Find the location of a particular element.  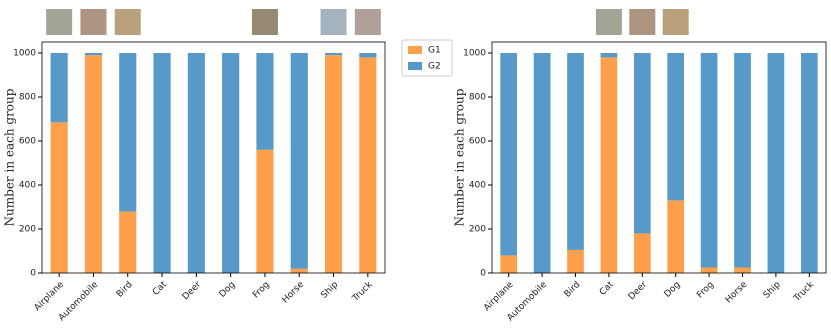

legend-box is located at coordinates (427, 58).